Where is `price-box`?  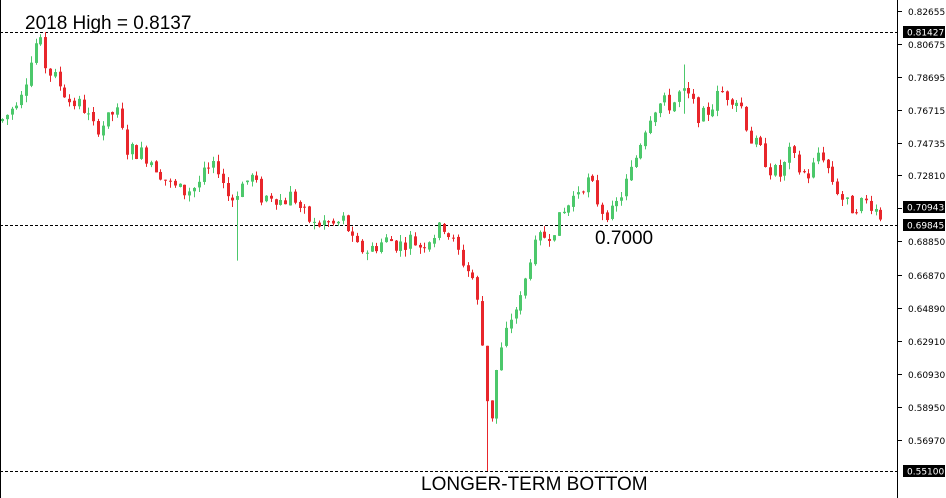 price-box is located at coordinates (924, 225).